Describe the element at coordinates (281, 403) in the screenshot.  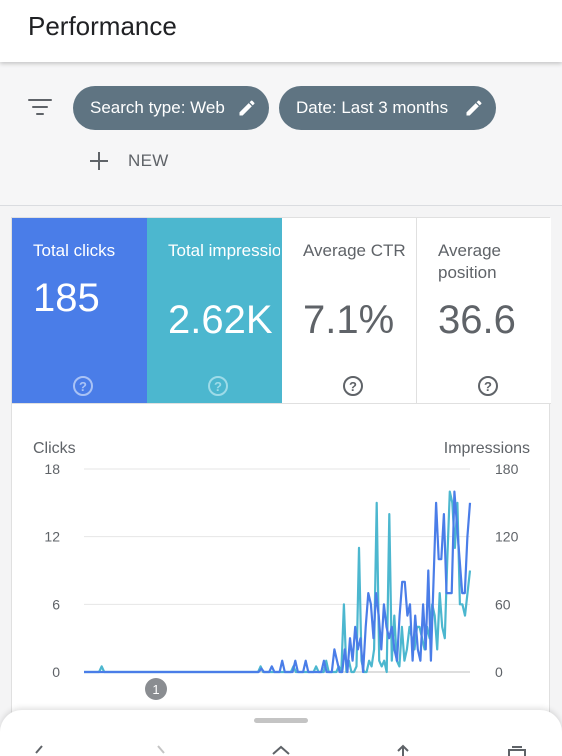
I see `divider` at that location.